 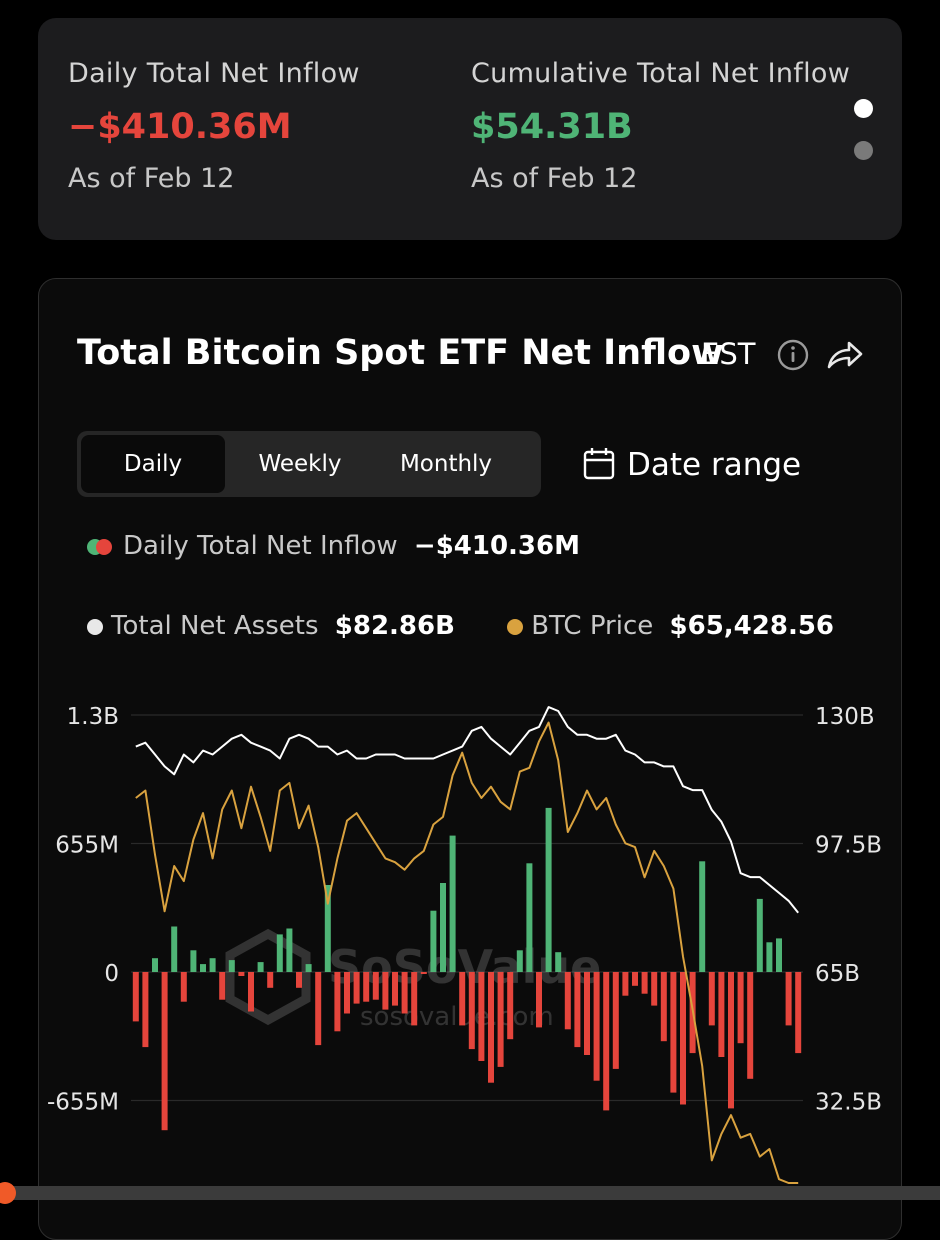 What do you see at coordinates (515, 626) in the screenshot?
I see `btc-dot-icon` at bounding box center [515, 626].